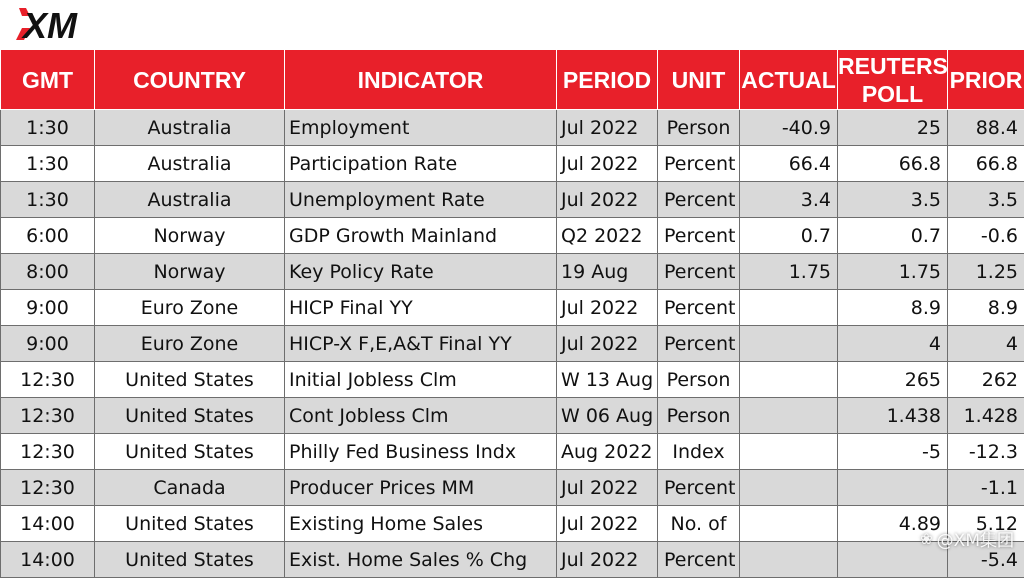  Describe the element at coordinates (420, 451) in the screenshot. I see `cell-indicator: Philly Fed Business Indx` at that location.